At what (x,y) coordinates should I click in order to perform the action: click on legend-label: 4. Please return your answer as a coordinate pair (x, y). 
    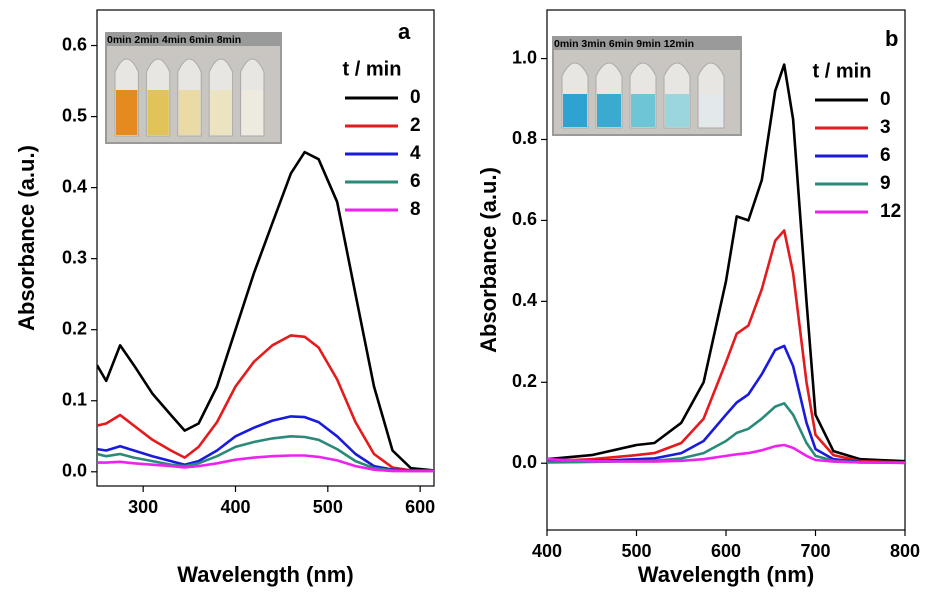
    Looking at the image, I should click on (415, 153).